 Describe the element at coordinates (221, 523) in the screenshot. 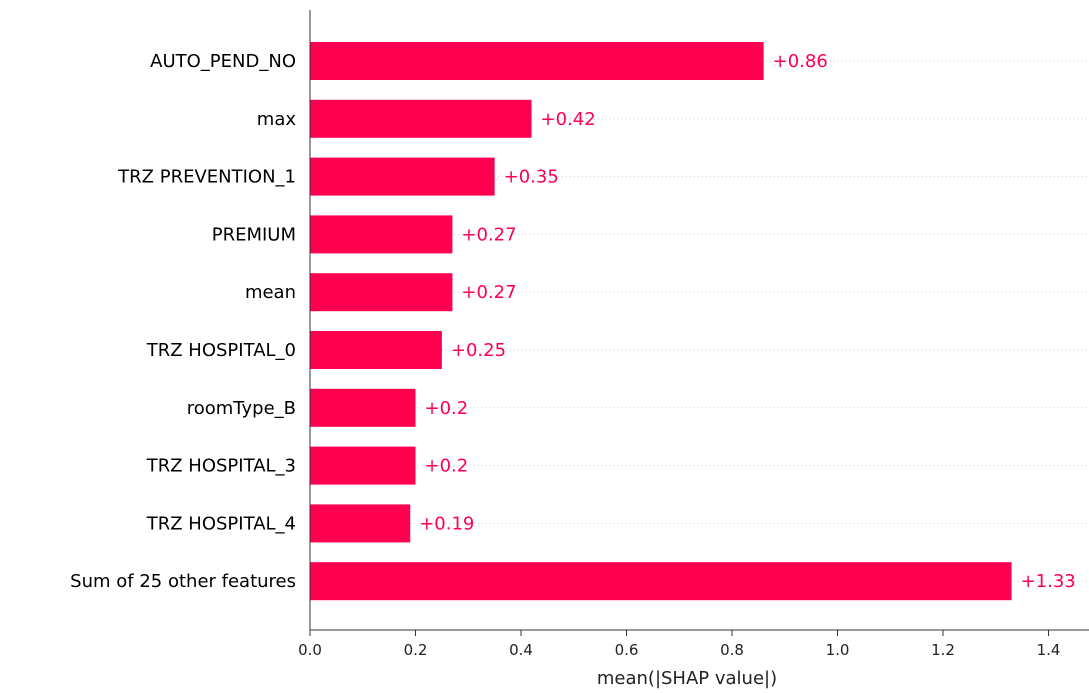

I see `category-label: TRZ HOSPITAL_4` at that location.